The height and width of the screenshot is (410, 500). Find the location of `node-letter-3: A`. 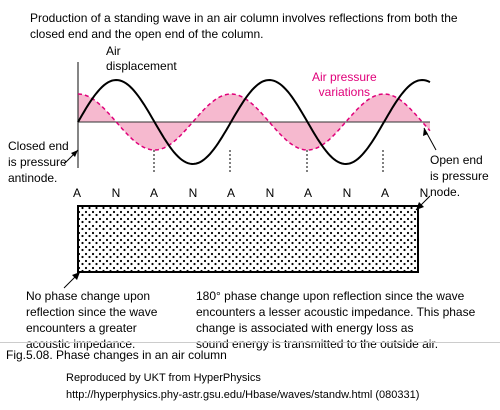

node-letter-3: A is located at coordinates (153, 193).